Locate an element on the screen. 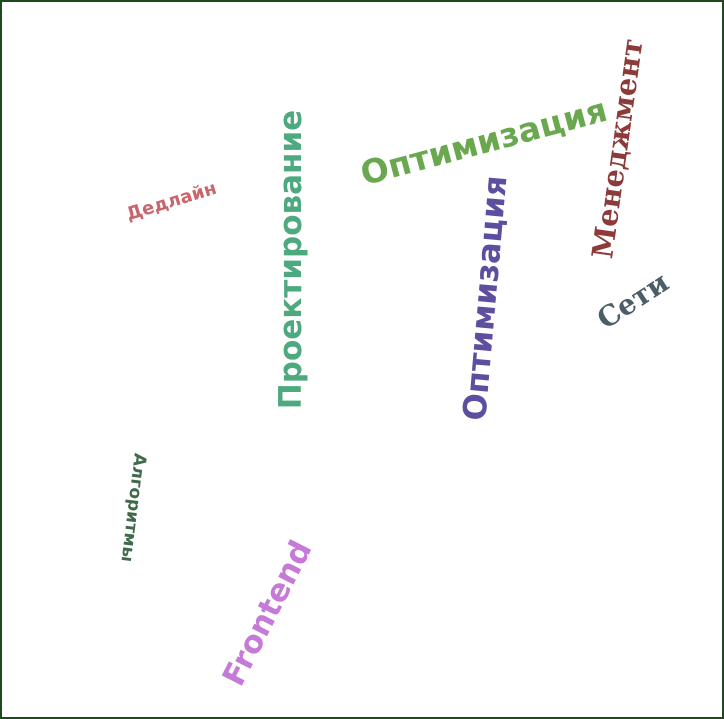 This screenshot has width=724, height=719. word-proektirovanie: Проектирование is located at coordinates (291, 259).